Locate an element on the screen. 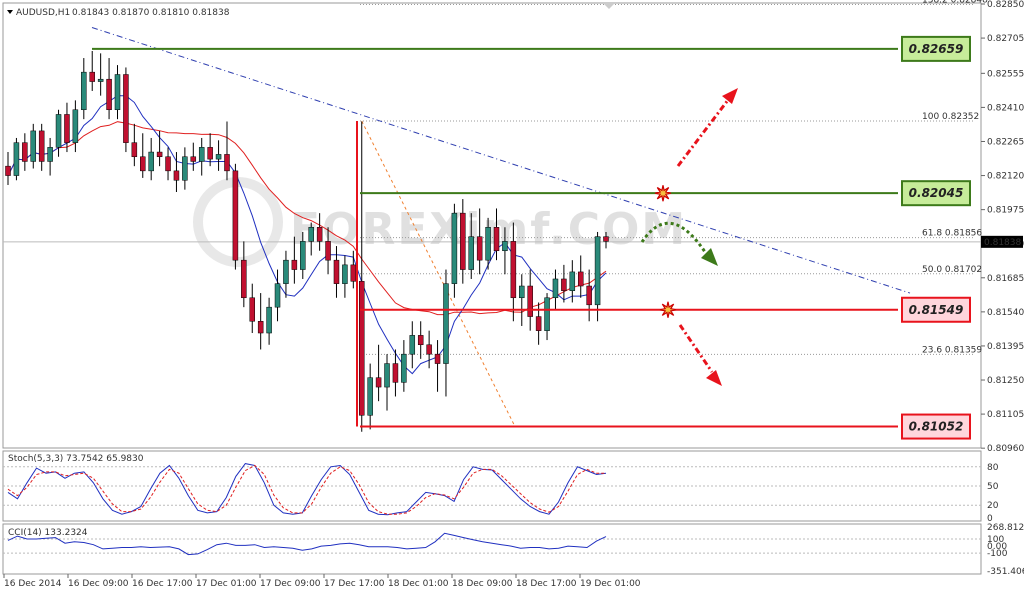  key-level-box is located at coordinates (936, 48).